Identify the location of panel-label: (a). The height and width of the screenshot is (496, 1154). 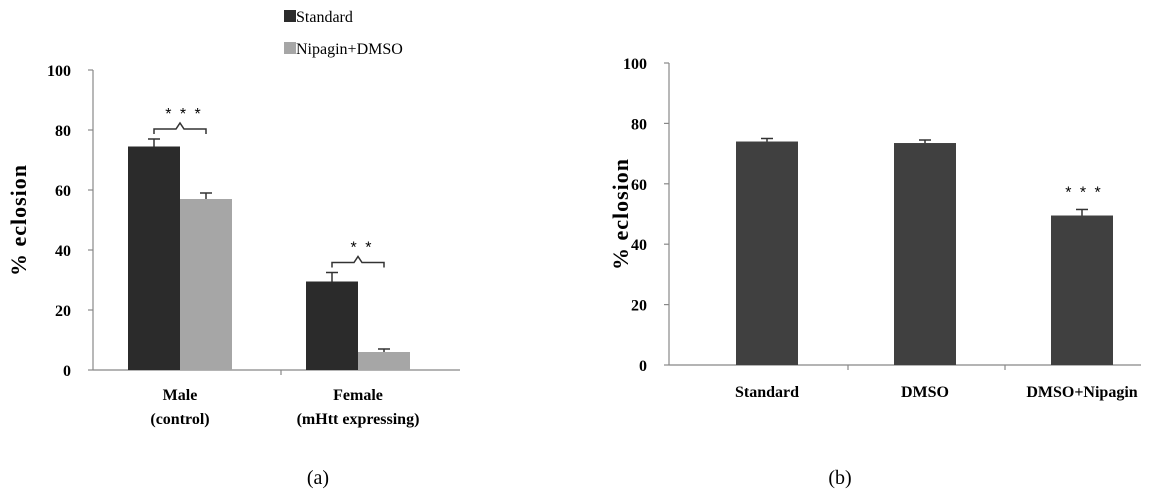
(318, 478).